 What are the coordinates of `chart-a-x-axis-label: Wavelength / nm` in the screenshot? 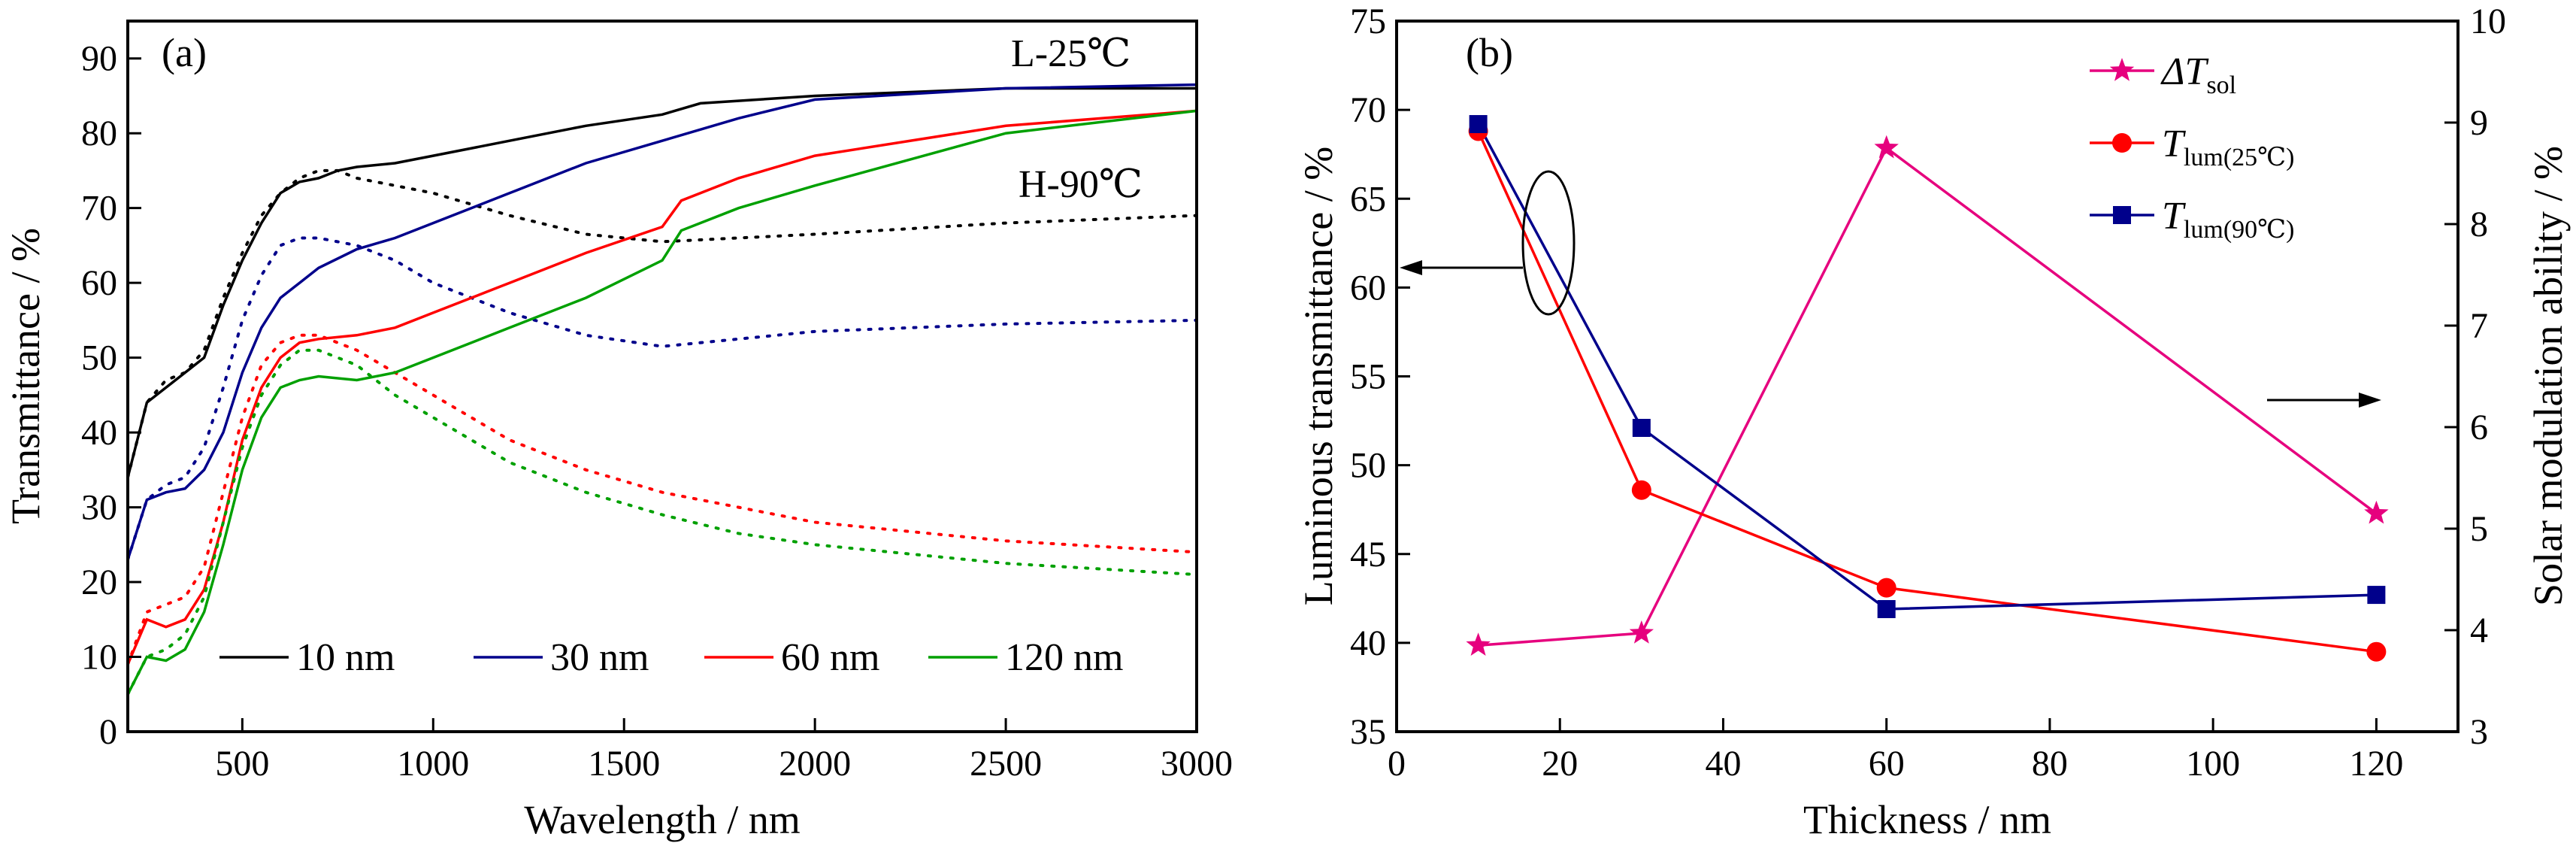 It's located at (662, 819).